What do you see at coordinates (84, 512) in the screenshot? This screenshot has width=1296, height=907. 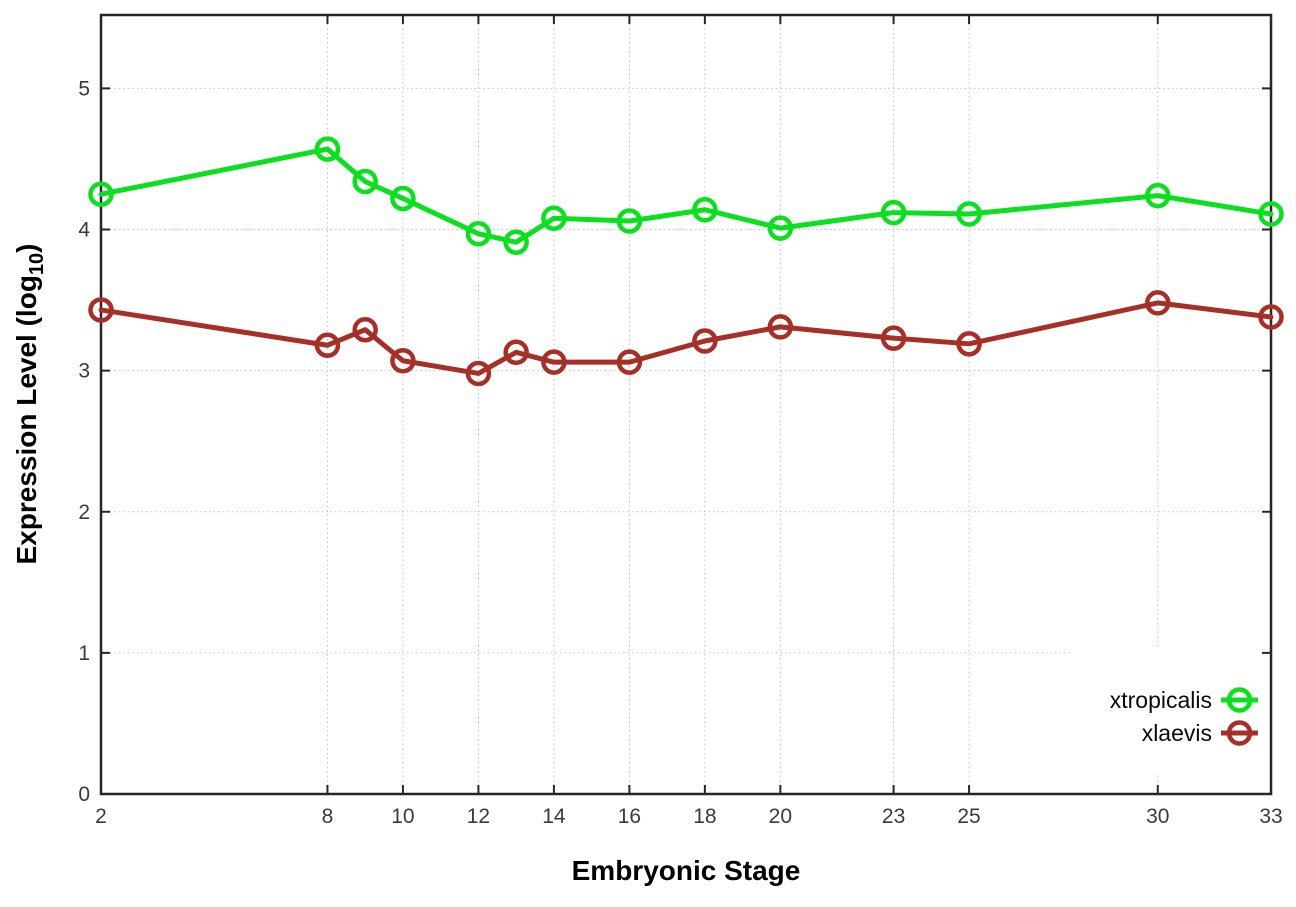 I see `y-tick-label-2: 2` at bounding box center [84, 512].